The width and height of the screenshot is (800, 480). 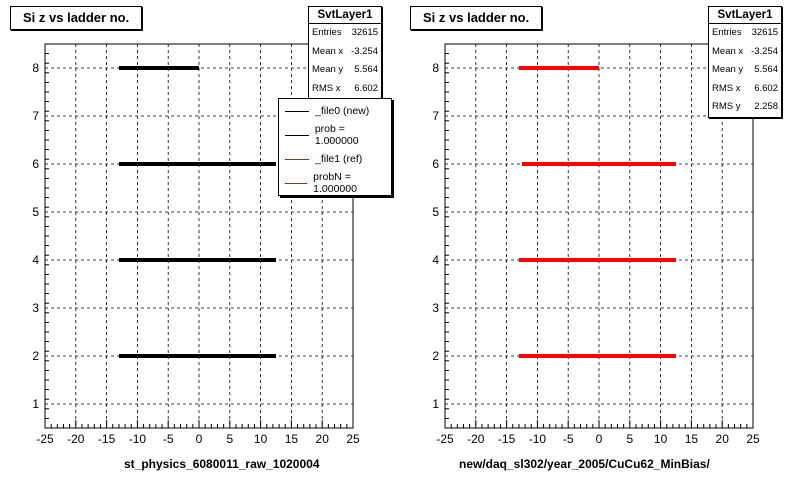 What do you see at coordinates (335, 183) in the screenshot?
I see `legend-entry-probn: probN = 1.000000` at bounding box center [335, 183].